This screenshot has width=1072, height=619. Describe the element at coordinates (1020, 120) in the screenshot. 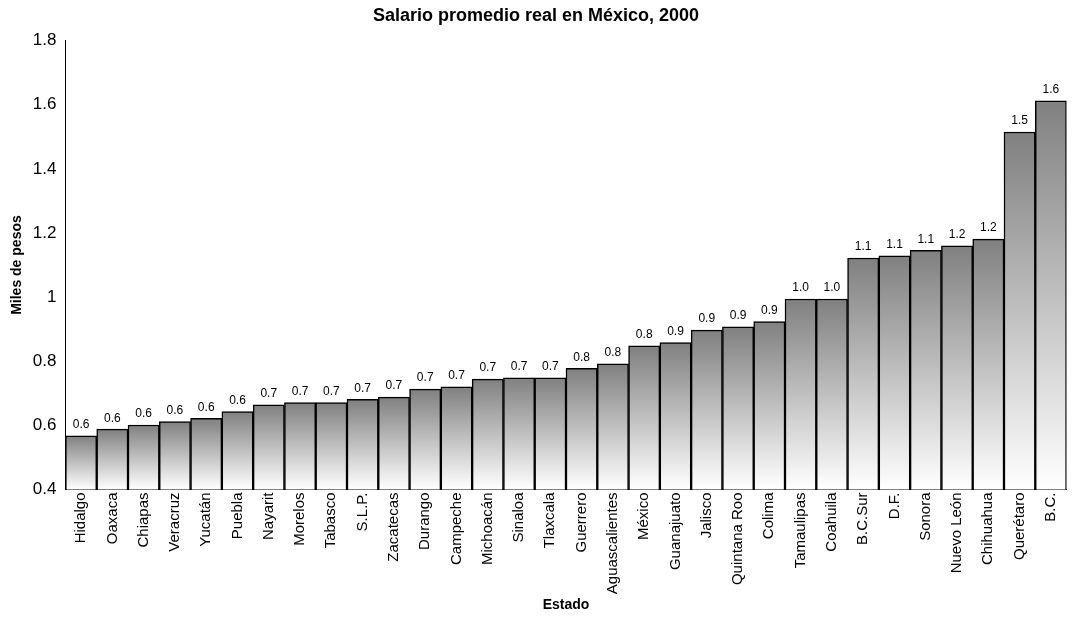

I see `data-label: 1.5` at that location.